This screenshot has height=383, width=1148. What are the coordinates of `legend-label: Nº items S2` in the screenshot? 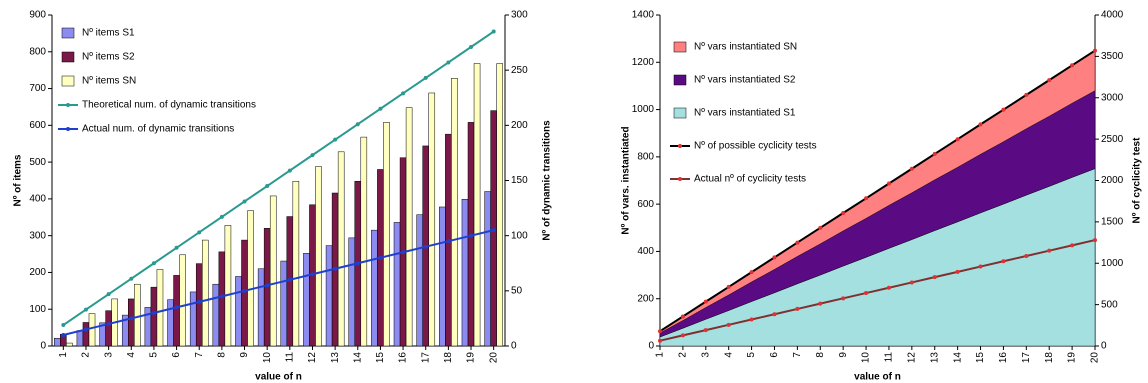 It's located at (108, 57).